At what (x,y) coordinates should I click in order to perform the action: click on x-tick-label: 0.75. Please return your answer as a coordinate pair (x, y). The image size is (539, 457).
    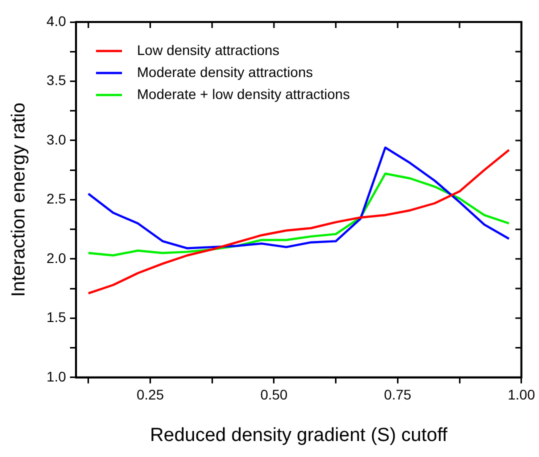
    Looking at the image, I should click on (398, 394).